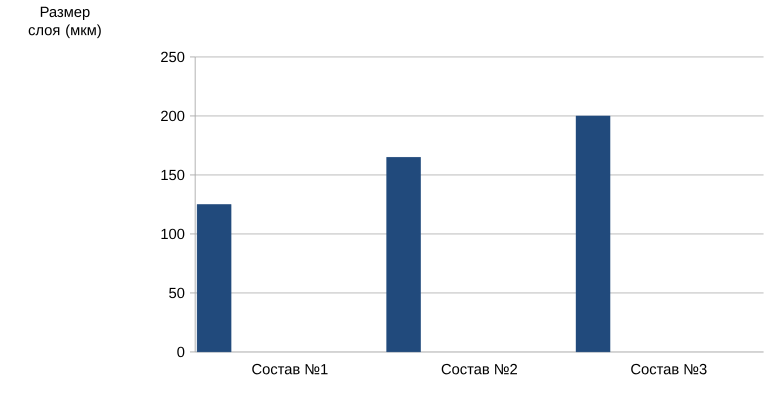  I want to click on y-tick-label: 100, so click(172, 234).